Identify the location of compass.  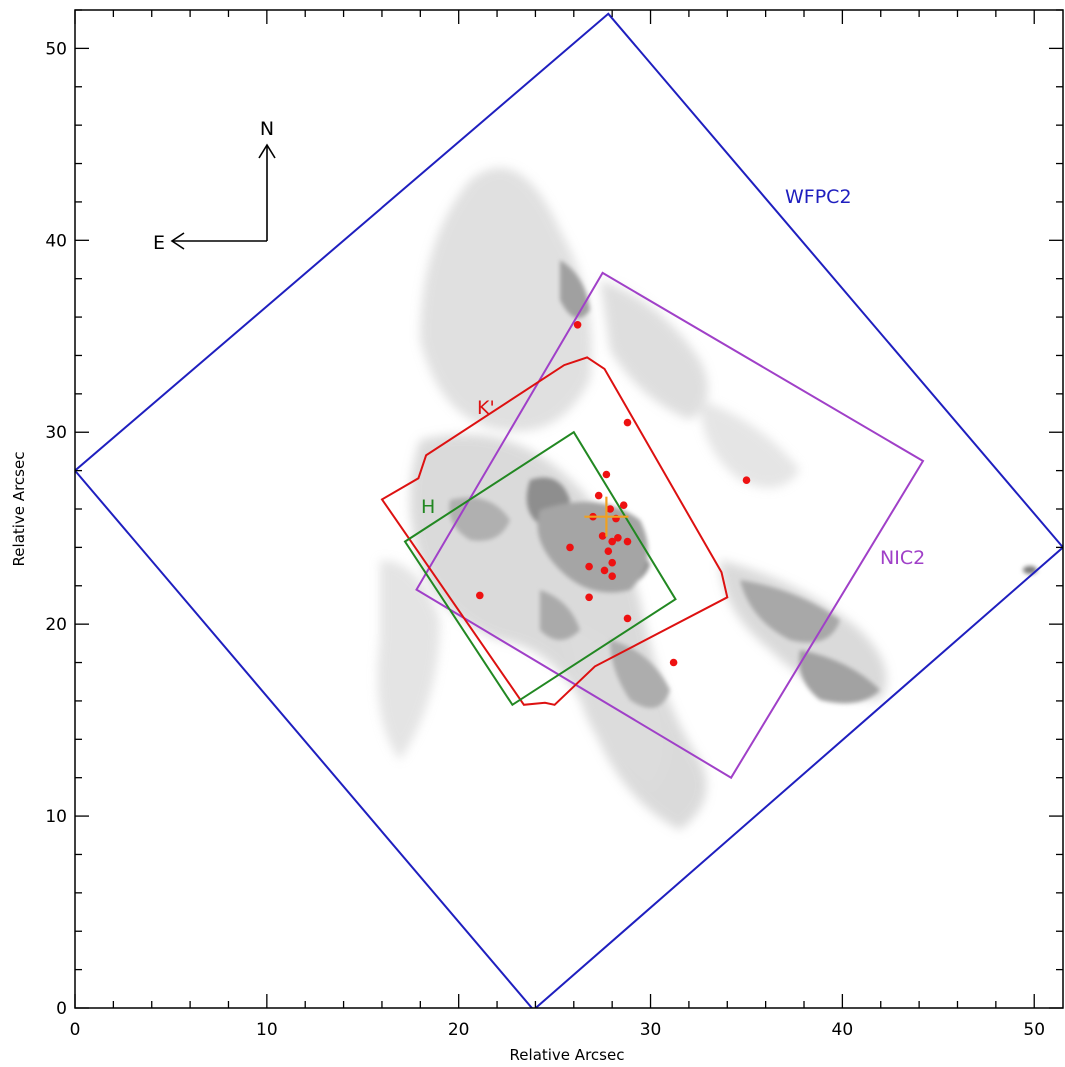
(223, 196).